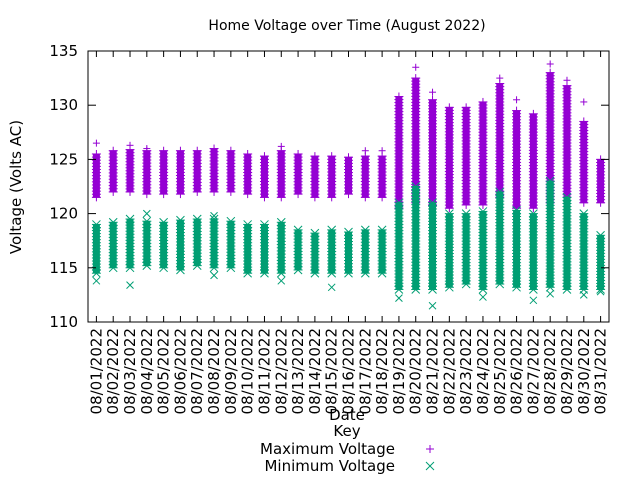 The image size is (640, 480). What do you see at coordinates (332, 177) in the screenshot?
I see `data-range-08-15-2022` at bounding box center [332, 177].